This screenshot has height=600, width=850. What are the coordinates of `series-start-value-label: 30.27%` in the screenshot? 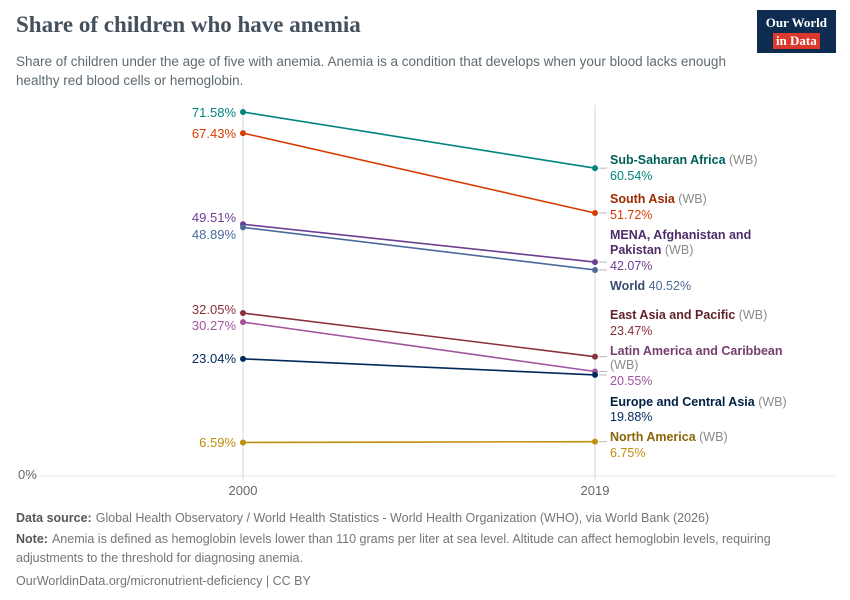 It's located at (213, 326).